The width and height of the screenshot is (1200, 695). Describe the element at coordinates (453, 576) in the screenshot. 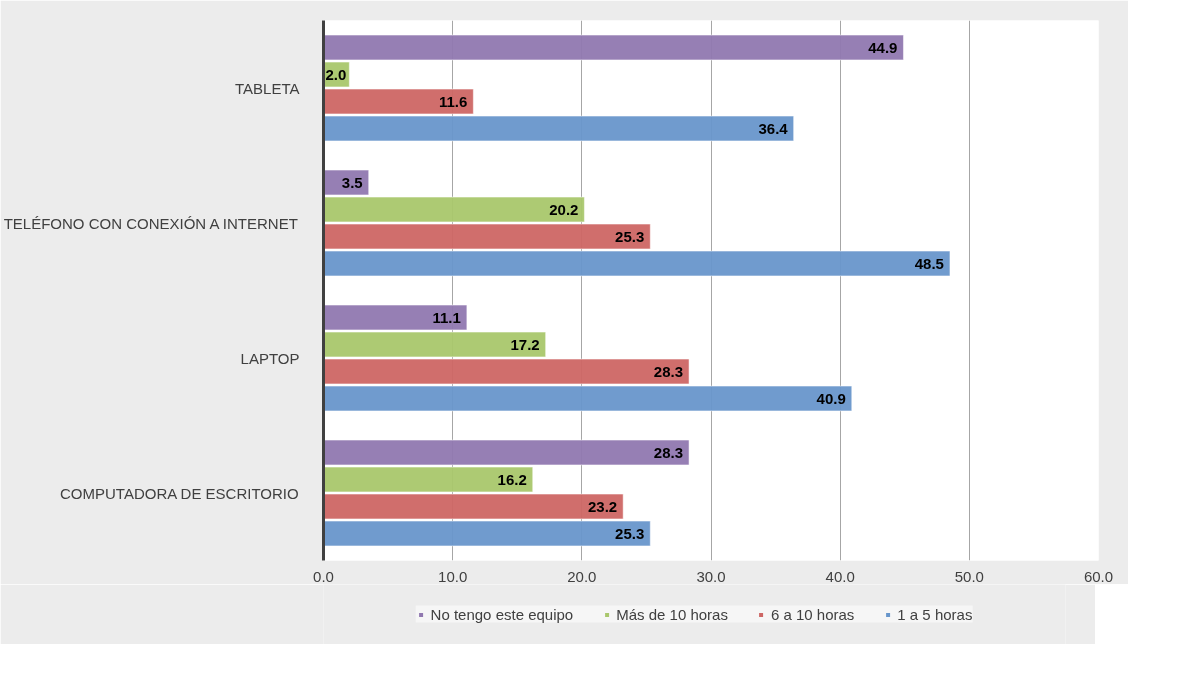

I see `x-tick-label: 10.0` at that location.